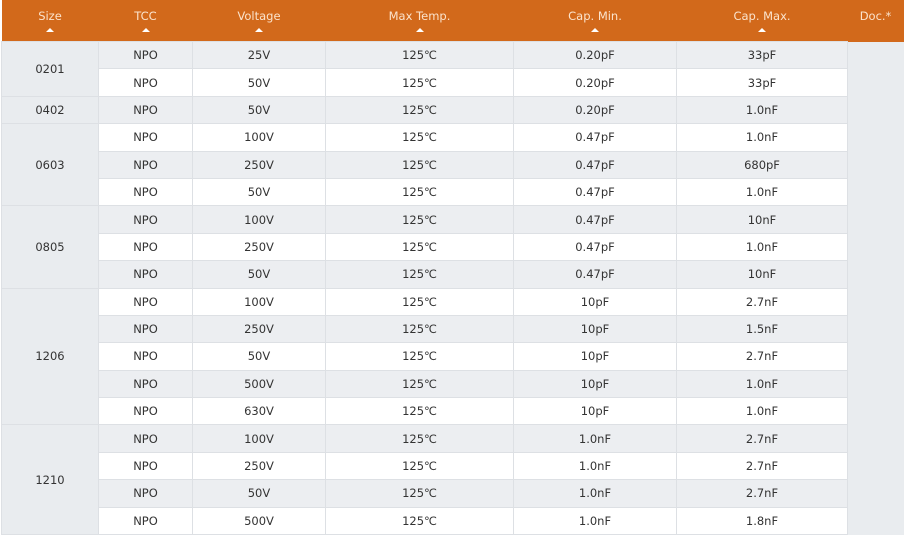 Image resolution: width=904 pixels, height=537 pixels. I want to click on doc-cell, so click(875, 288).